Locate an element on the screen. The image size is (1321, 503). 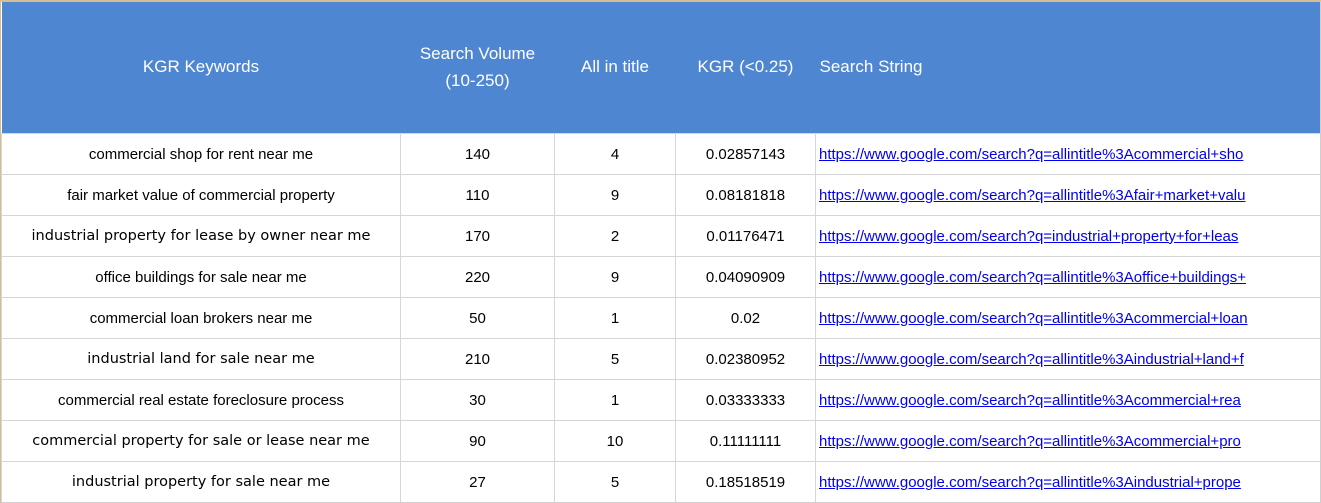
column-header-all-in-title: All in title is located at coordinates (615, 68).